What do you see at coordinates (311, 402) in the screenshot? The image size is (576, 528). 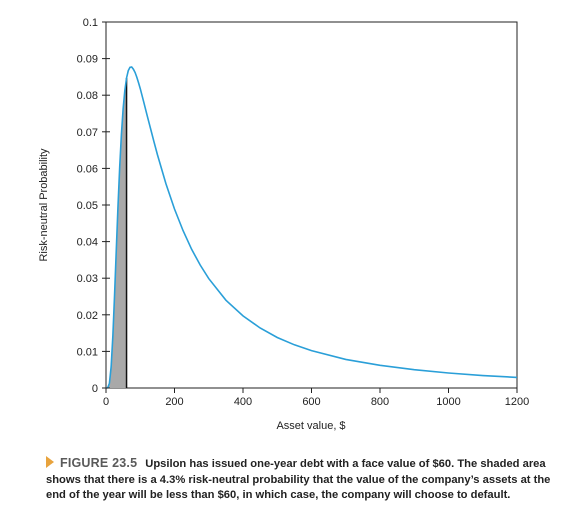 I see `x-tick-label: 600` at bounding box center [311, 402].